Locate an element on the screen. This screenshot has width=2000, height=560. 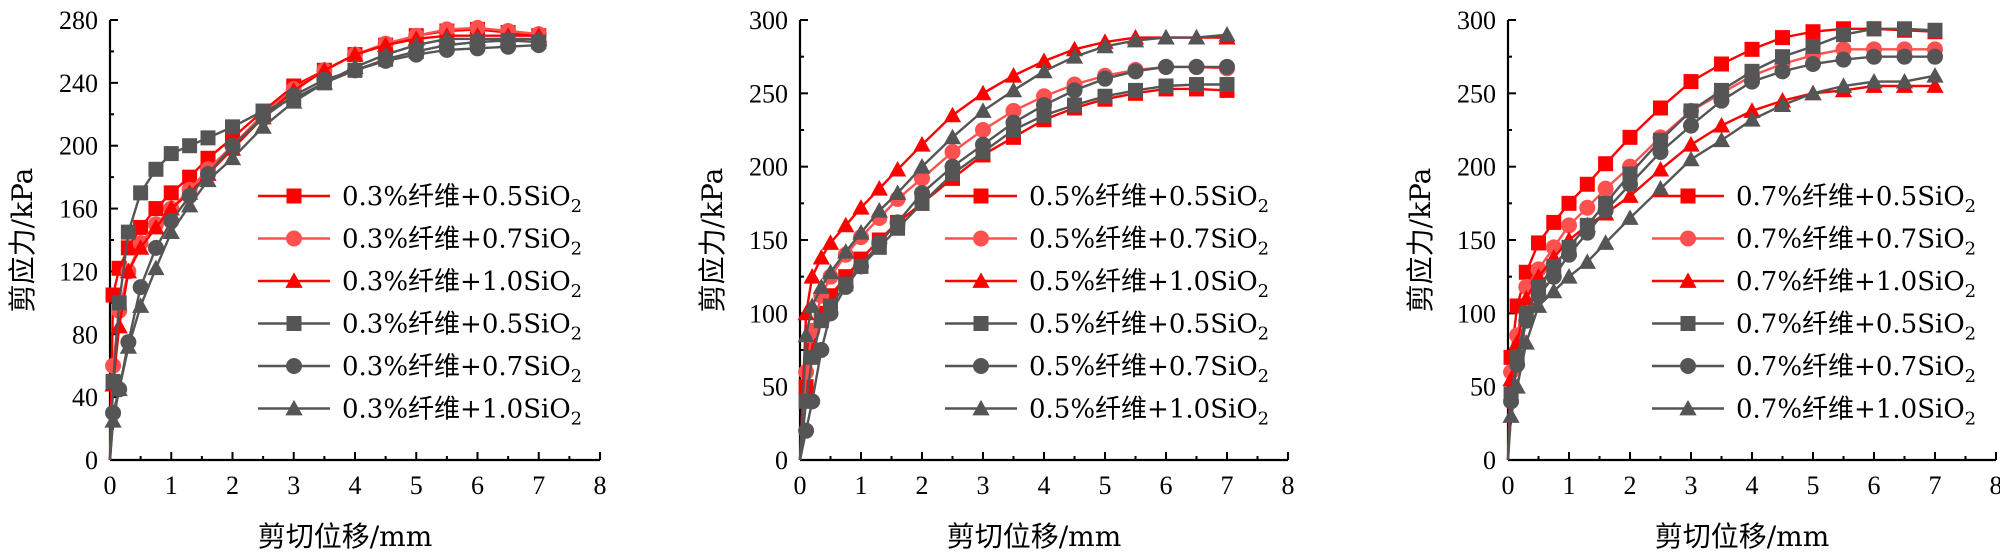
y-axis-title: 剪应力/kPa is located at coordinates (1420, 240).